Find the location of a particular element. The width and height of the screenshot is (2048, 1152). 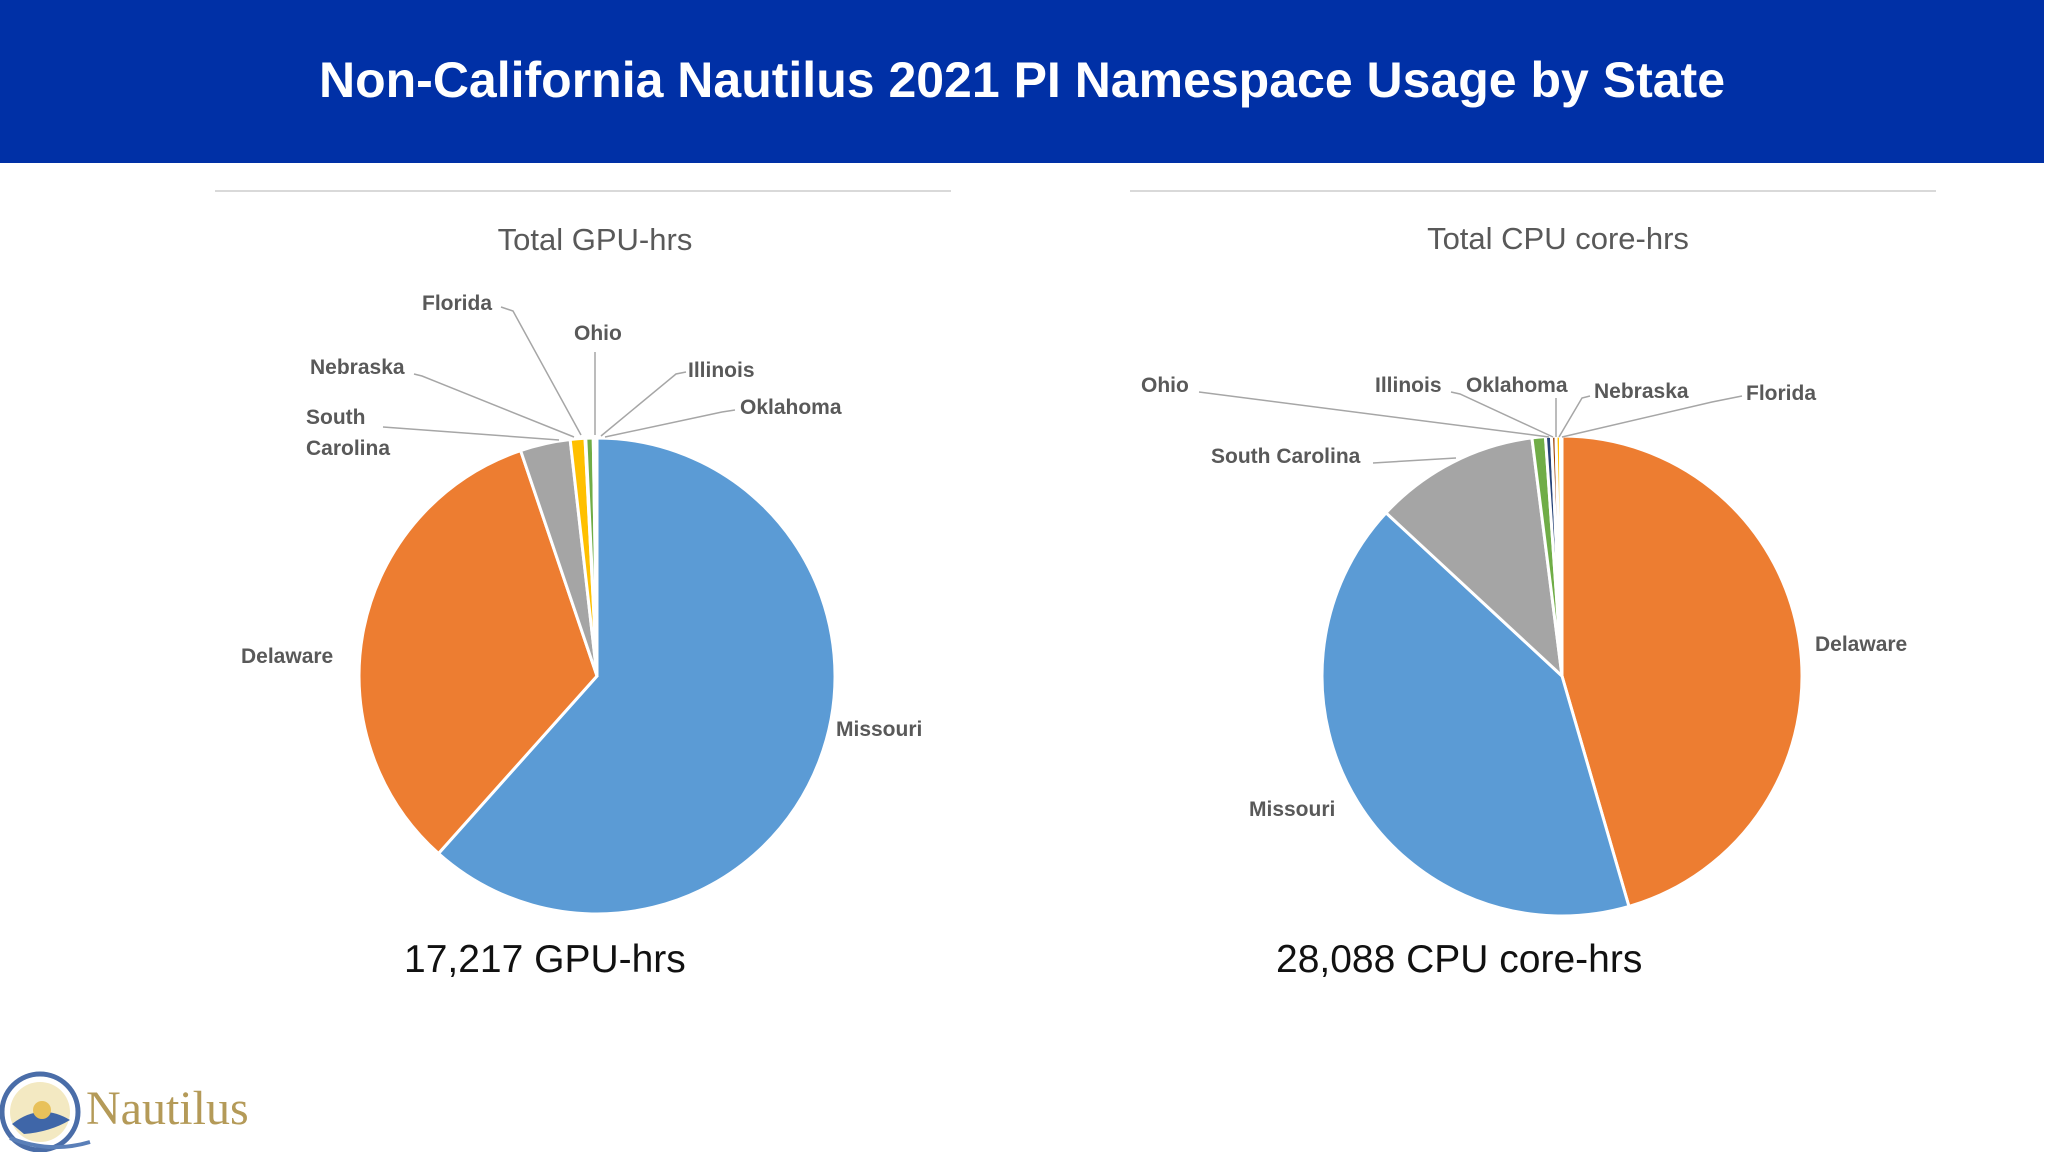

gpu-leader-south-carolina is located at coordinates (471, 433).